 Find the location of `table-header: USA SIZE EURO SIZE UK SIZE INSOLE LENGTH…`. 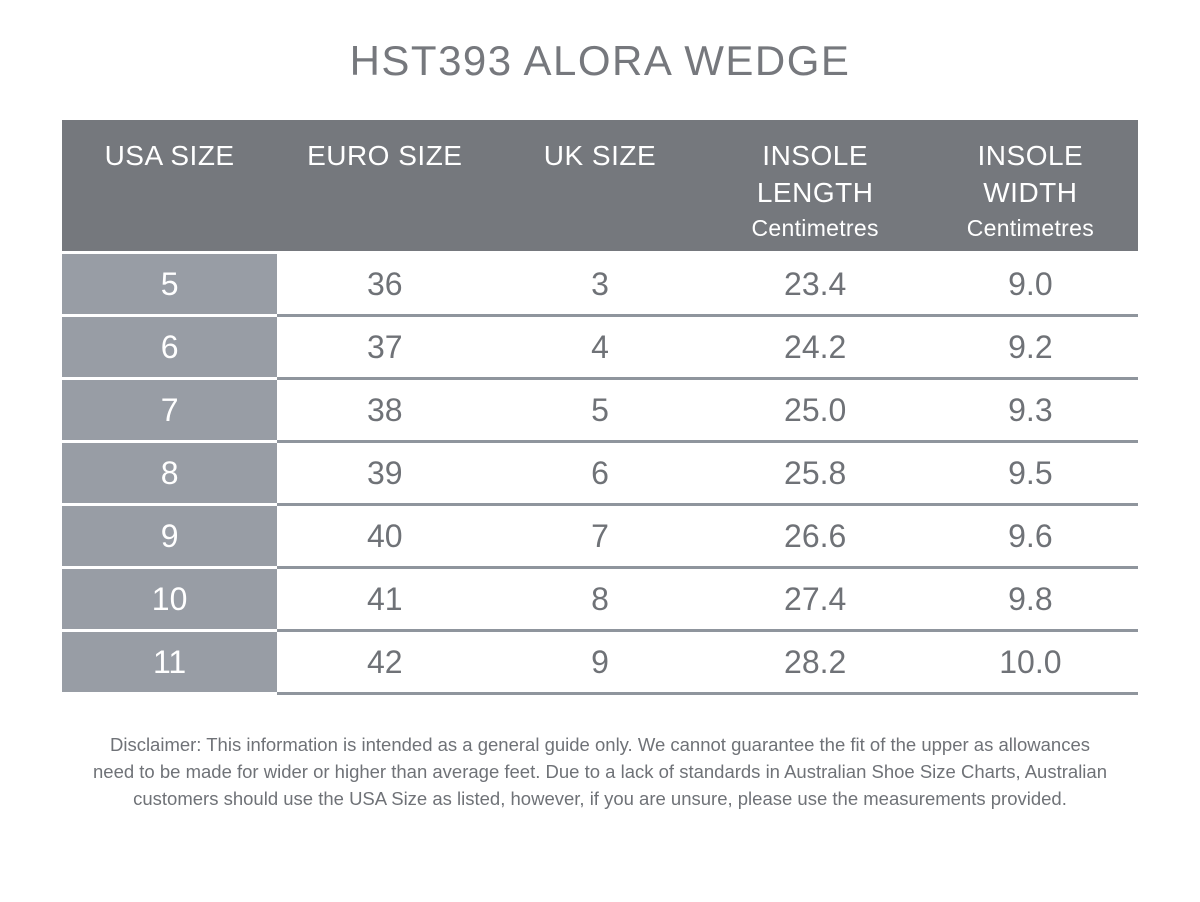

table-header: USA SIZE EURO SIZE UK SIZE INSOLE LENGTH… is located at coordinates (600, 187).